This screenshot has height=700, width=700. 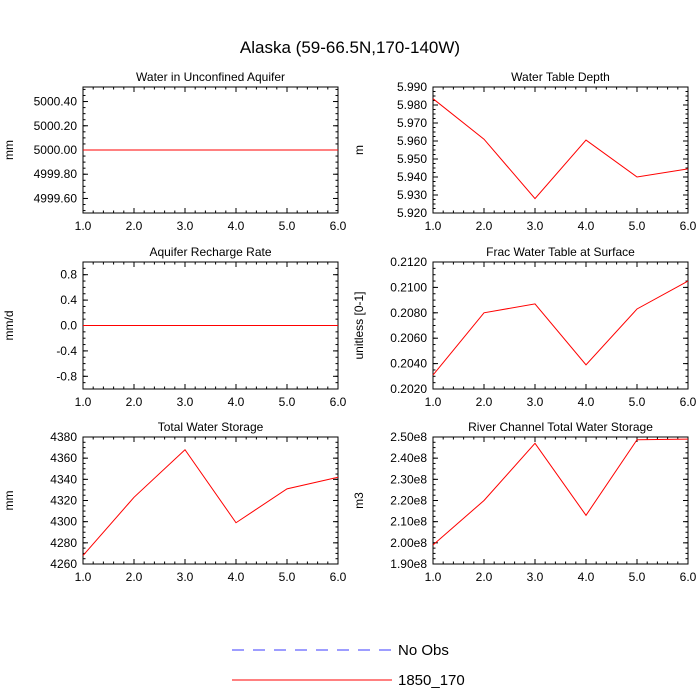 What do you see at coordinates (408, 364) in the screenshot?
I see `y-tick-label: 0.2040` at bounding box center [408, 364].